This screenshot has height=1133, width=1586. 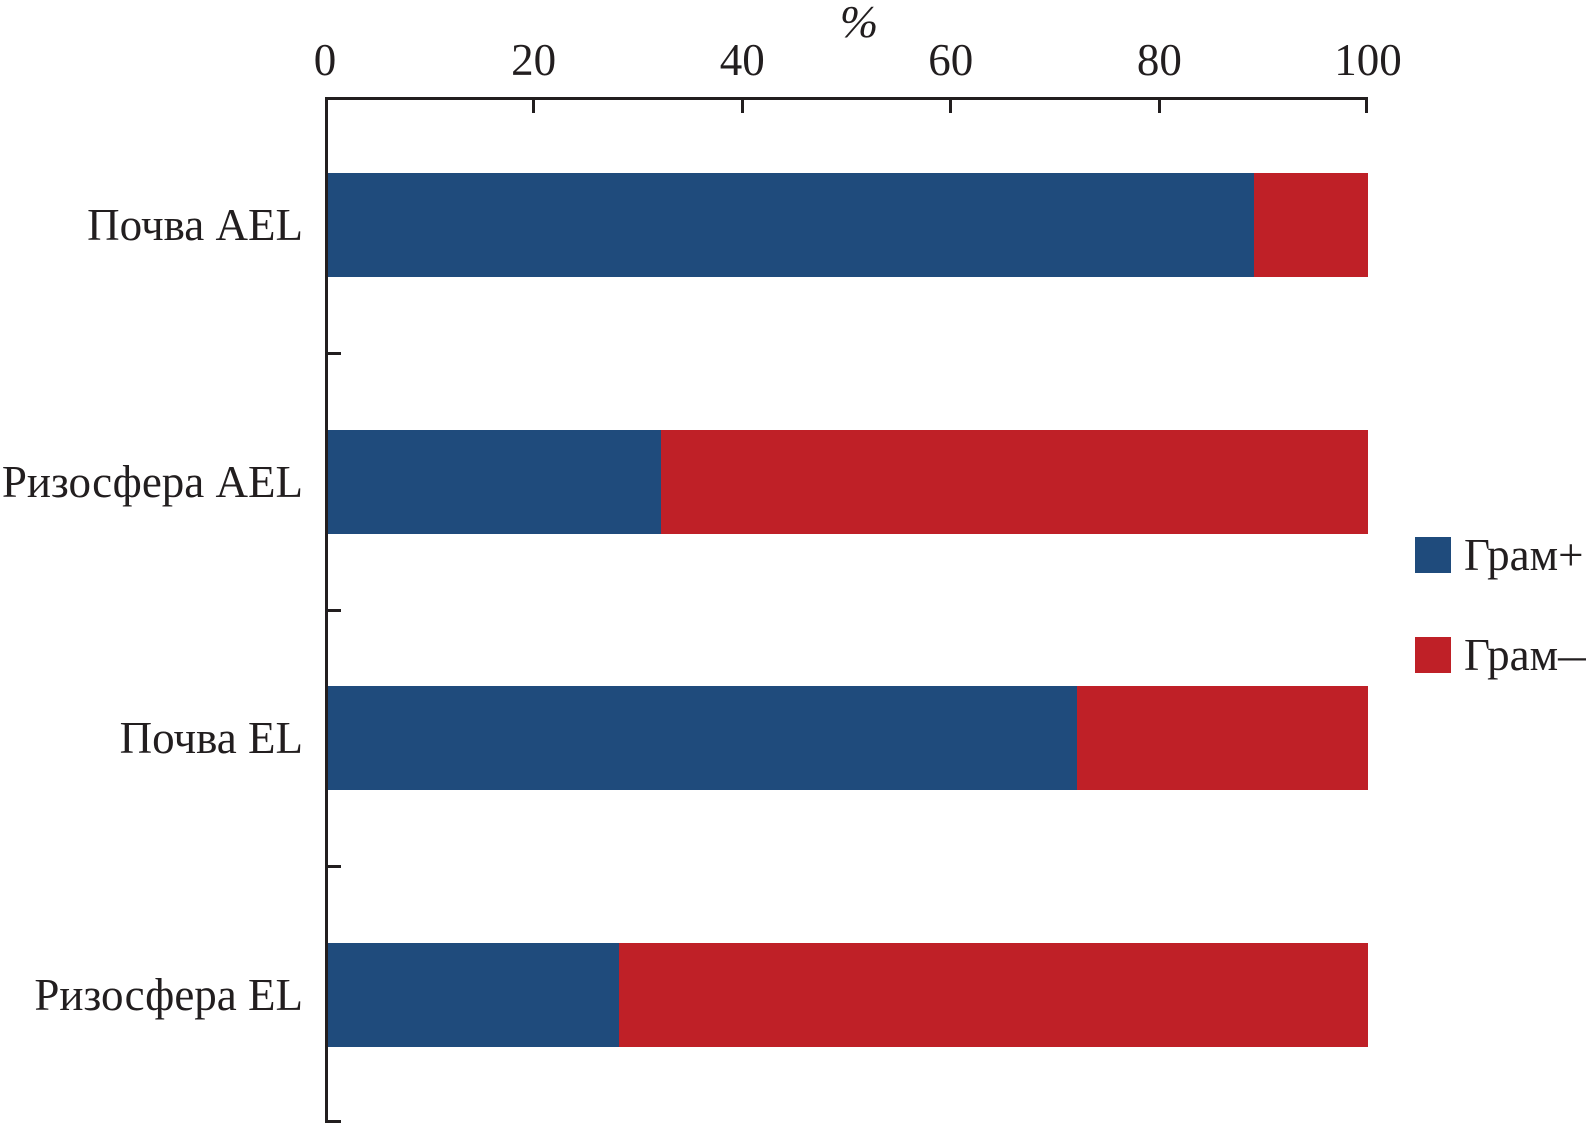 I want to click on legend-label-gram-plus: Грам+, so click(x=1524, y=555).